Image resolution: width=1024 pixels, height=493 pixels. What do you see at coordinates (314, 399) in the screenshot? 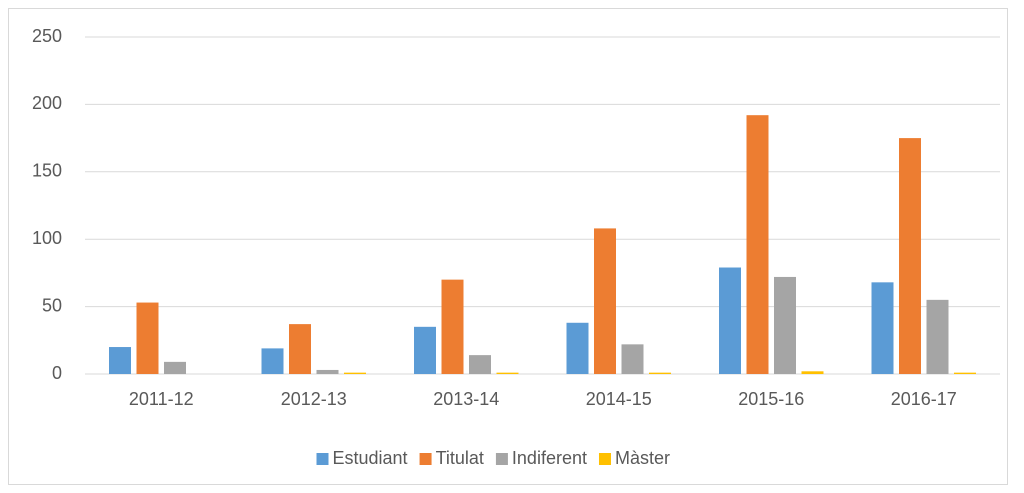
I see `x-tick-label: 2012-13` at bounding box center [314, 399].